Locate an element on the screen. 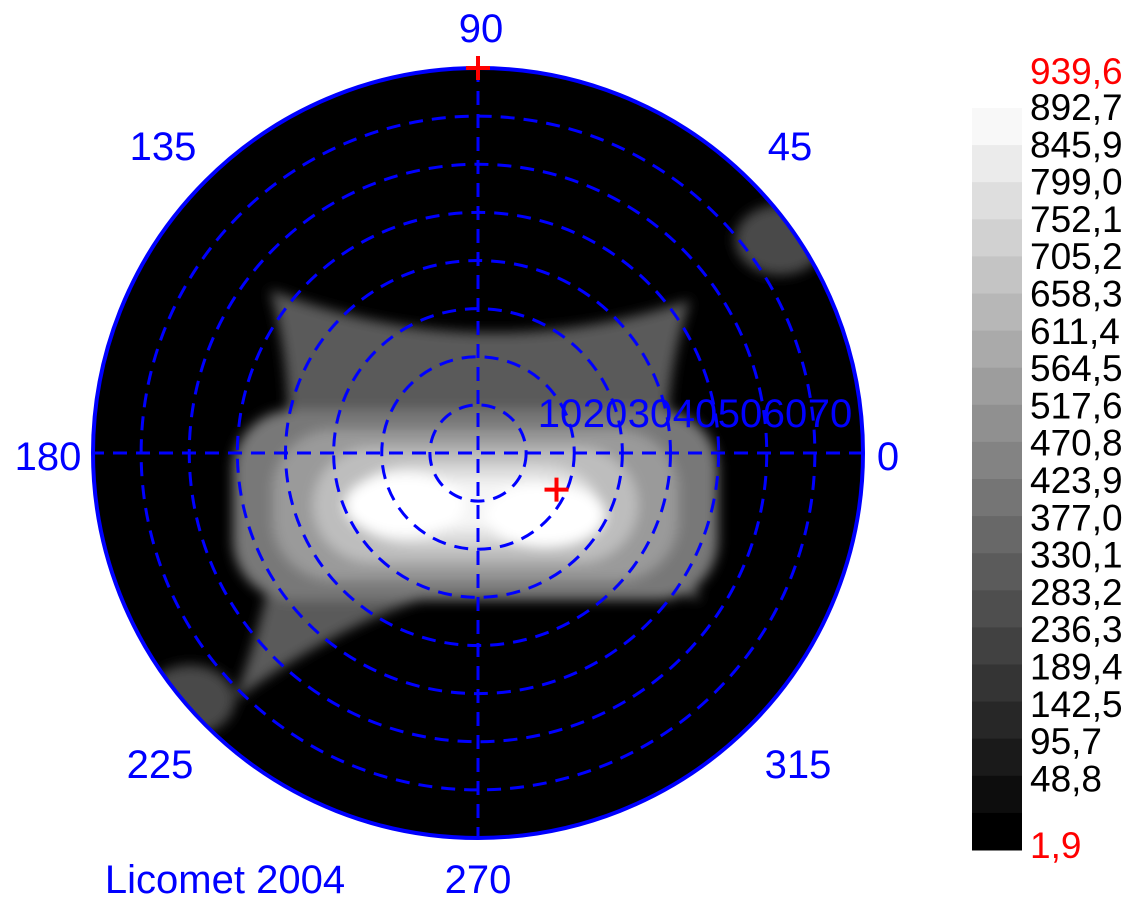 The image size is (1148, 903). colorbar-label: 283,2 is located at coordinates (1076, 592).